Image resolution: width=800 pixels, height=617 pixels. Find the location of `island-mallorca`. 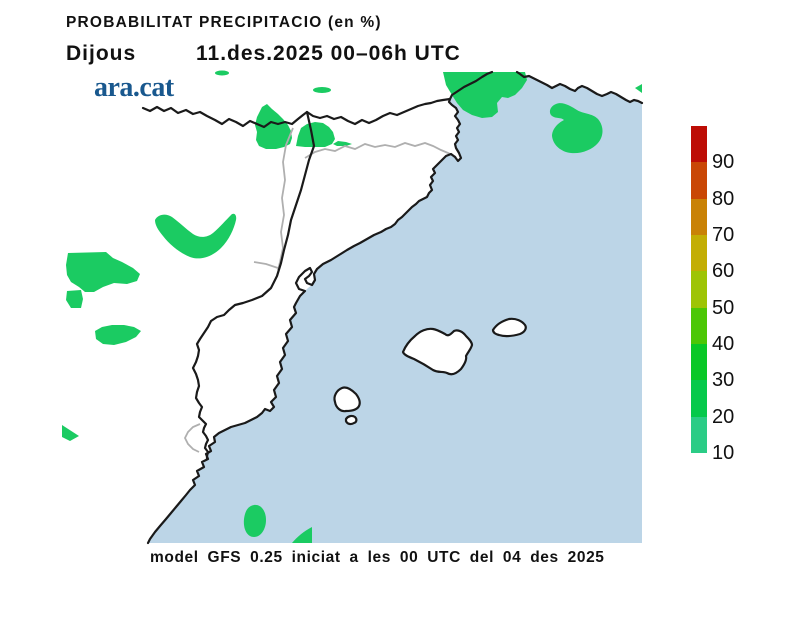

island-mallorca is located at coordinates (437, 351).